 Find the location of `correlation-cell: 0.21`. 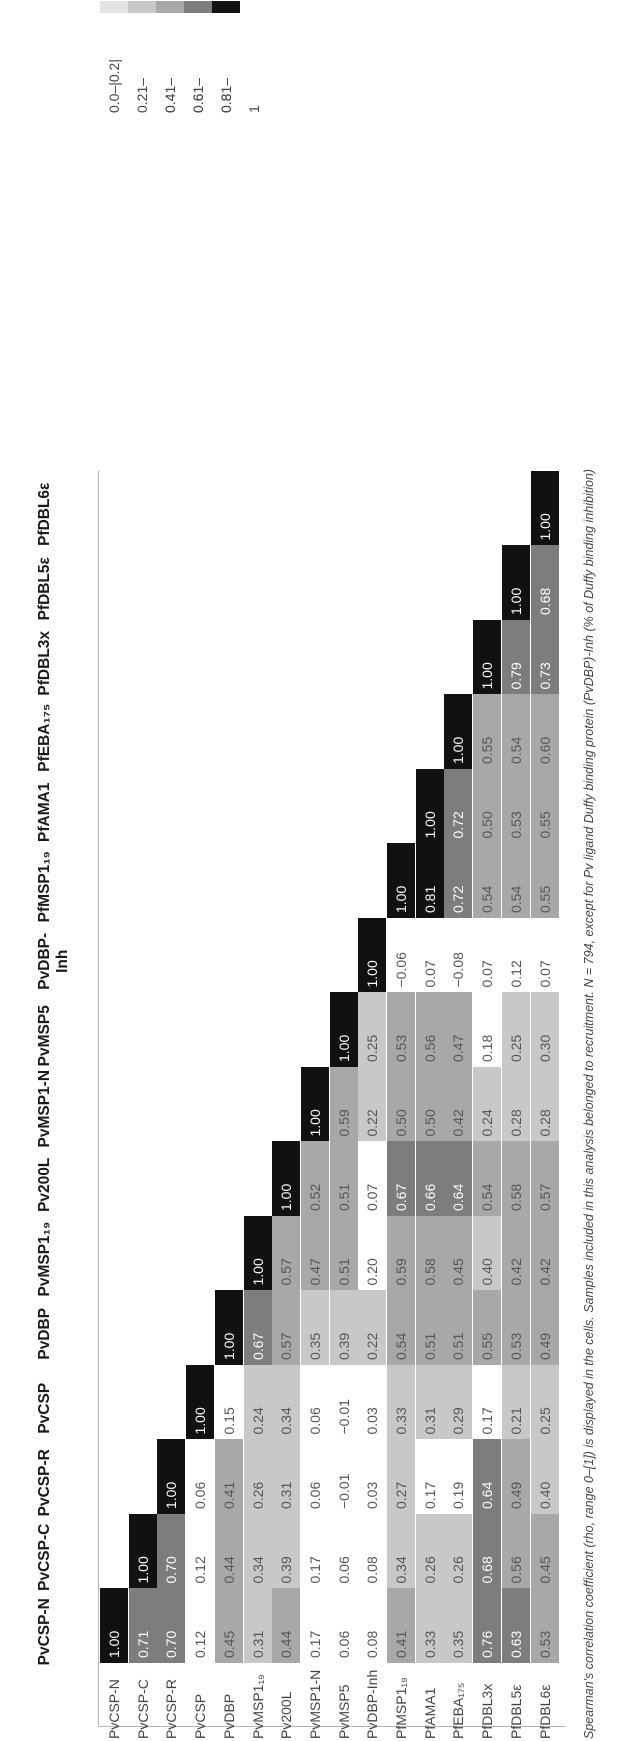

correlation-cell: 0.21 is located at coordinates (515, 1402).